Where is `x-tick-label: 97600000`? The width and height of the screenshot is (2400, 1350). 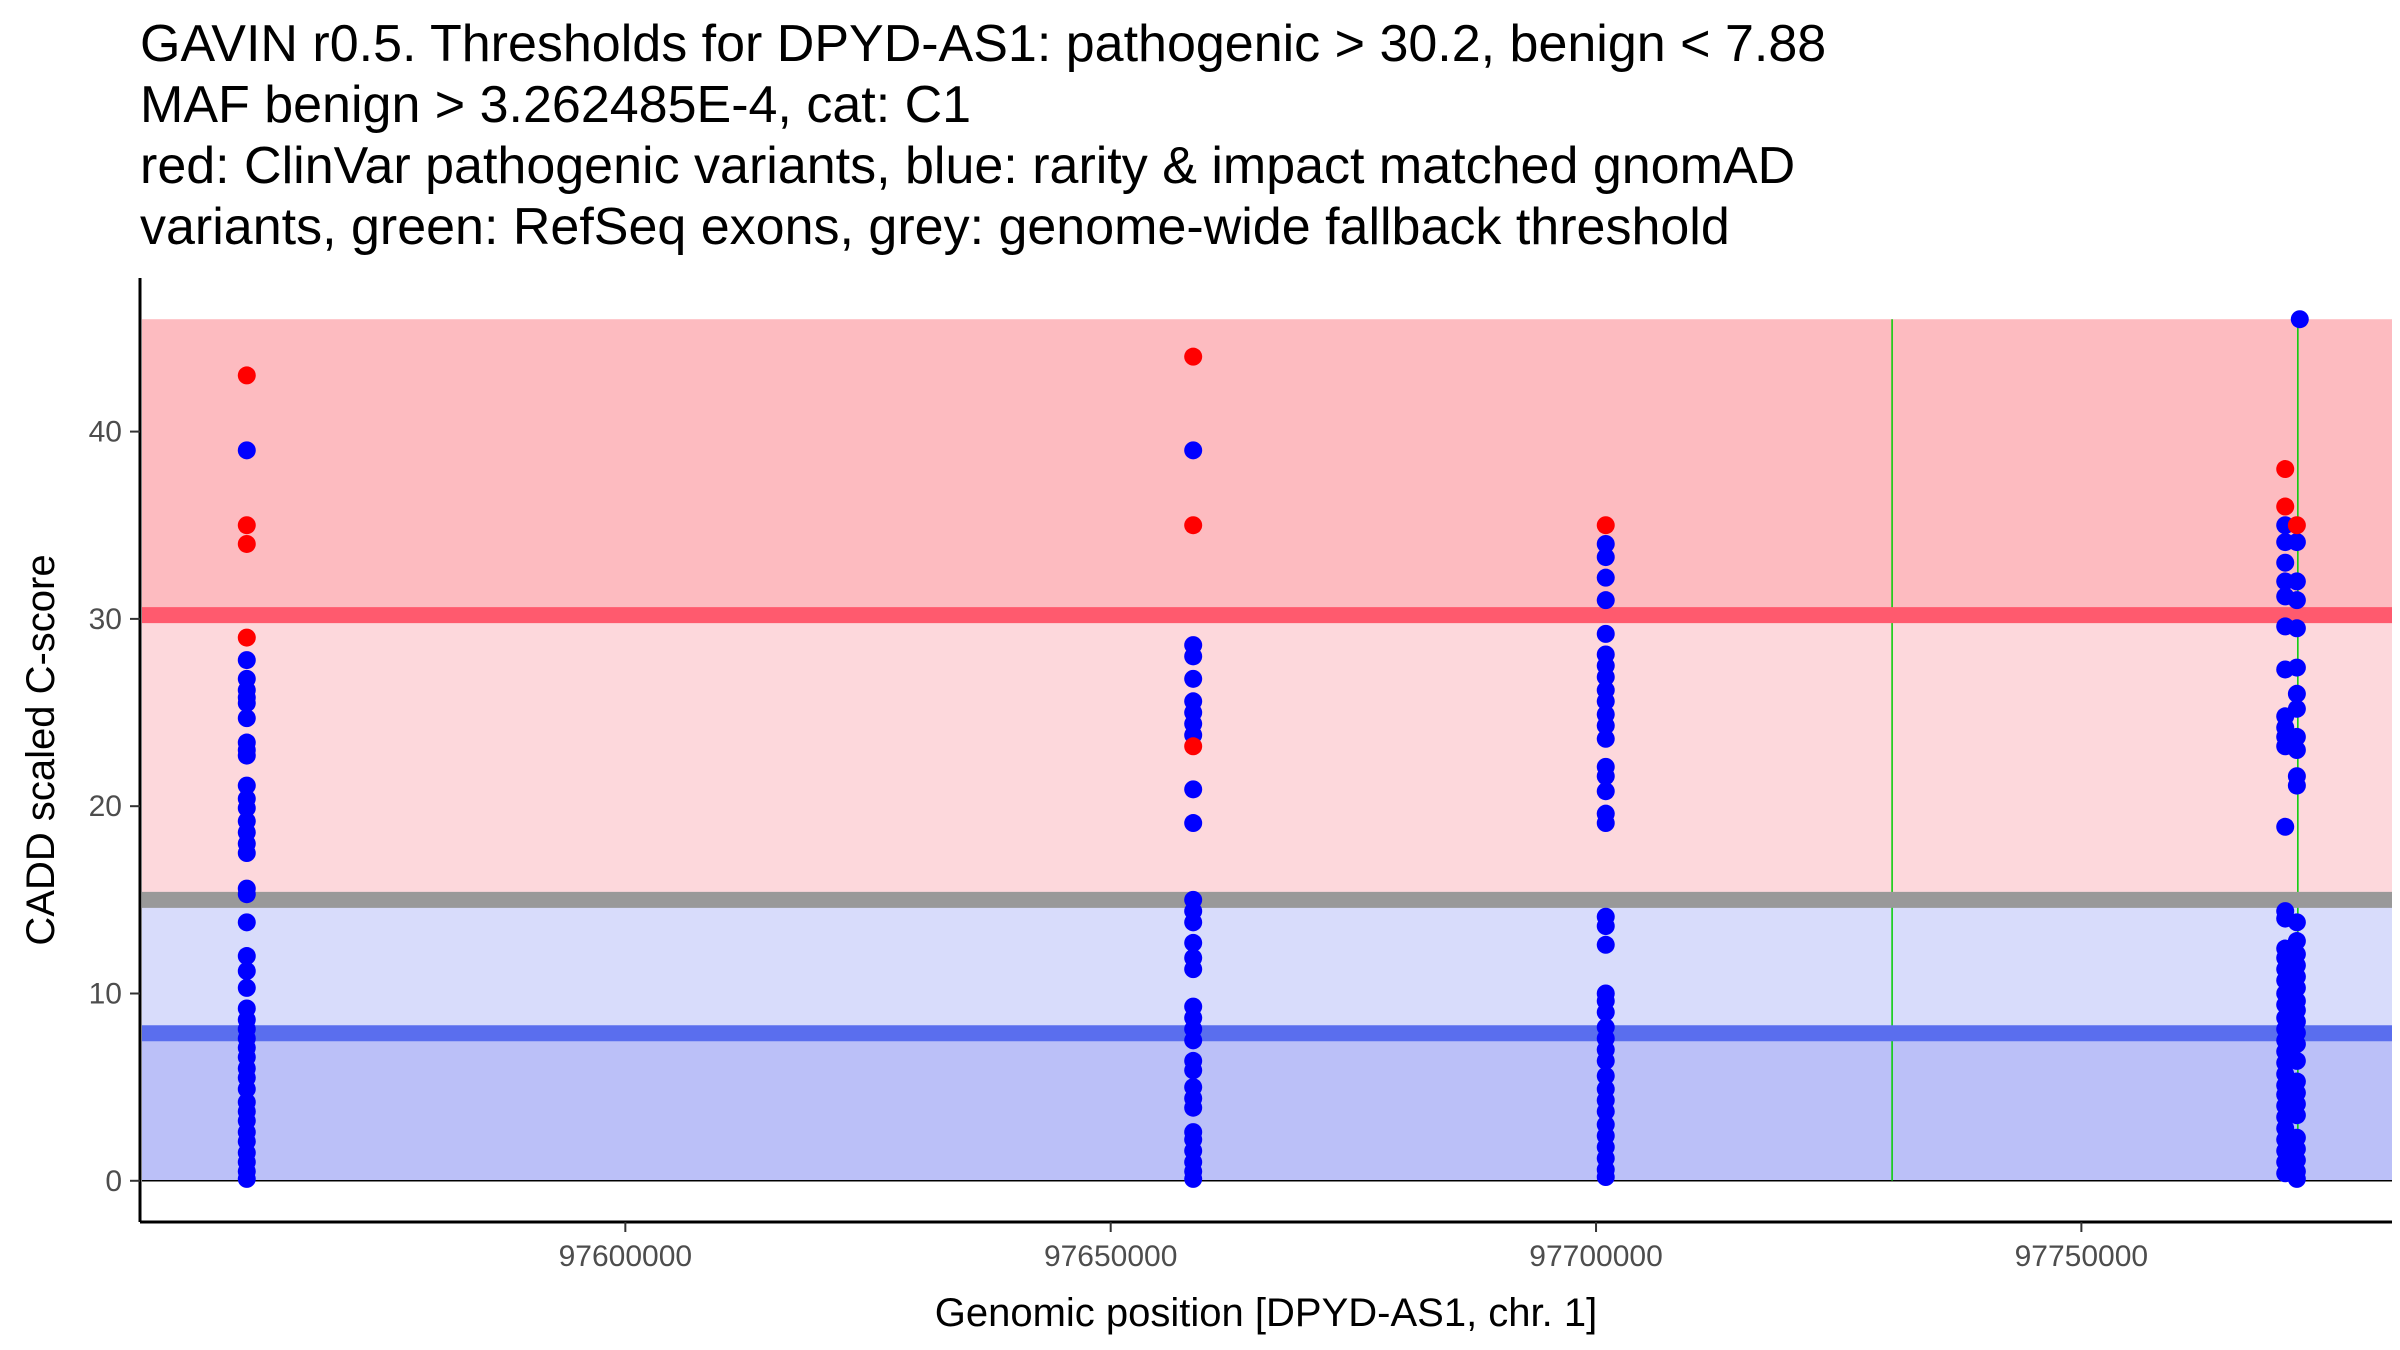 x-tick-label: 97600000 is located at coordinates (625, 1256).